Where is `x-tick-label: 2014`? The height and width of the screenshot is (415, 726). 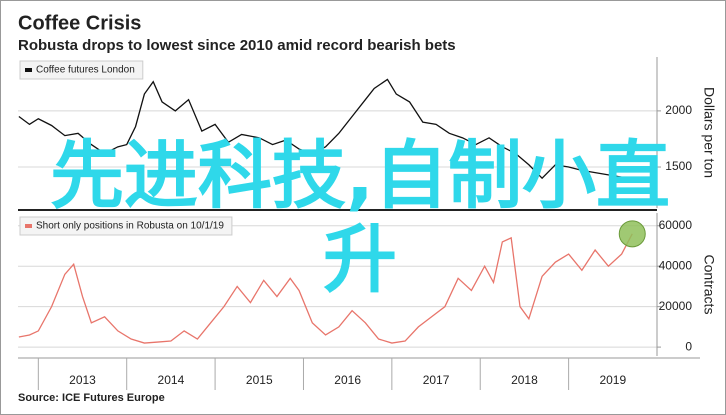 x-tick-label: 2014 is located at coordinates (171, 380).